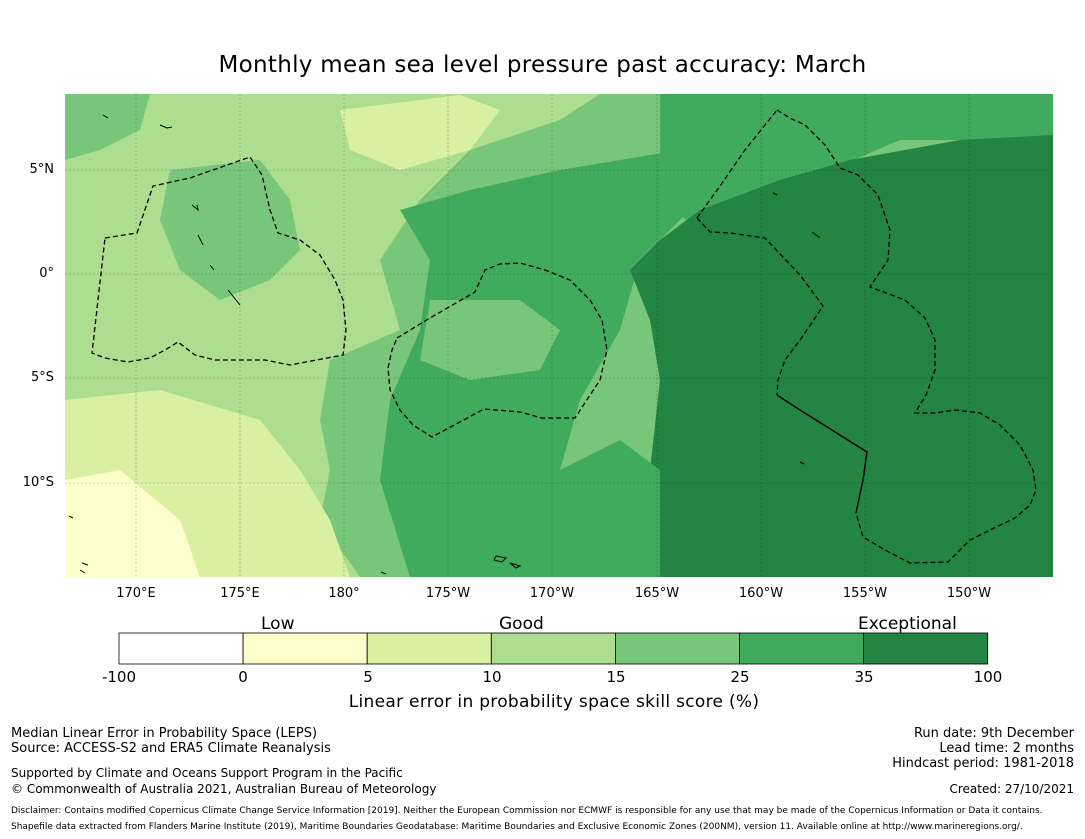 This screenshot has width=1085, height=839. Describe the element at coordinates (657, 593) in the screenshot. I see `lon-label-165w: 165°W` at that location.